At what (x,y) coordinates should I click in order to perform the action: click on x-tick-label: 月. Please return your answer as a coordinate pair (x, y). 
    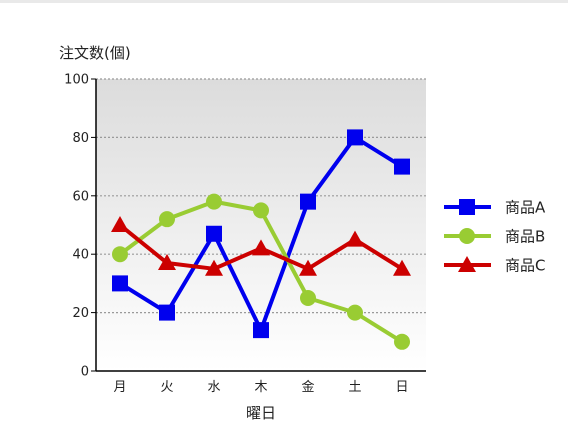
    Looking at the image, I should click on (119, 387).